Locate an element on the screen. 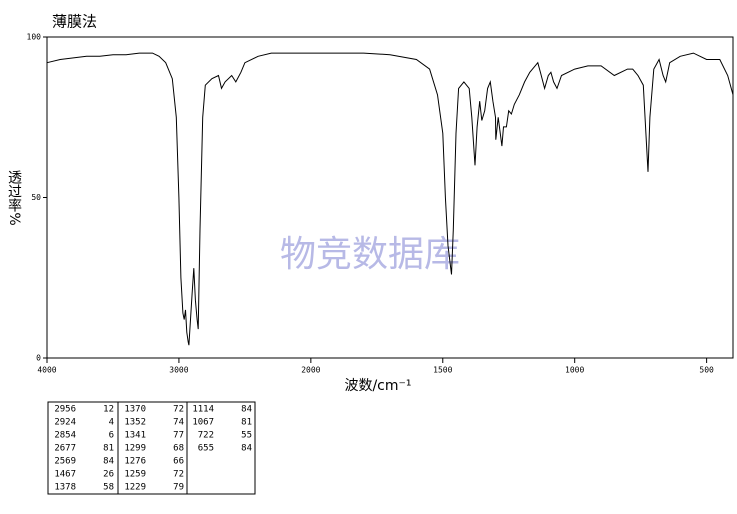  peak-table is located at coordinates (151, 448).